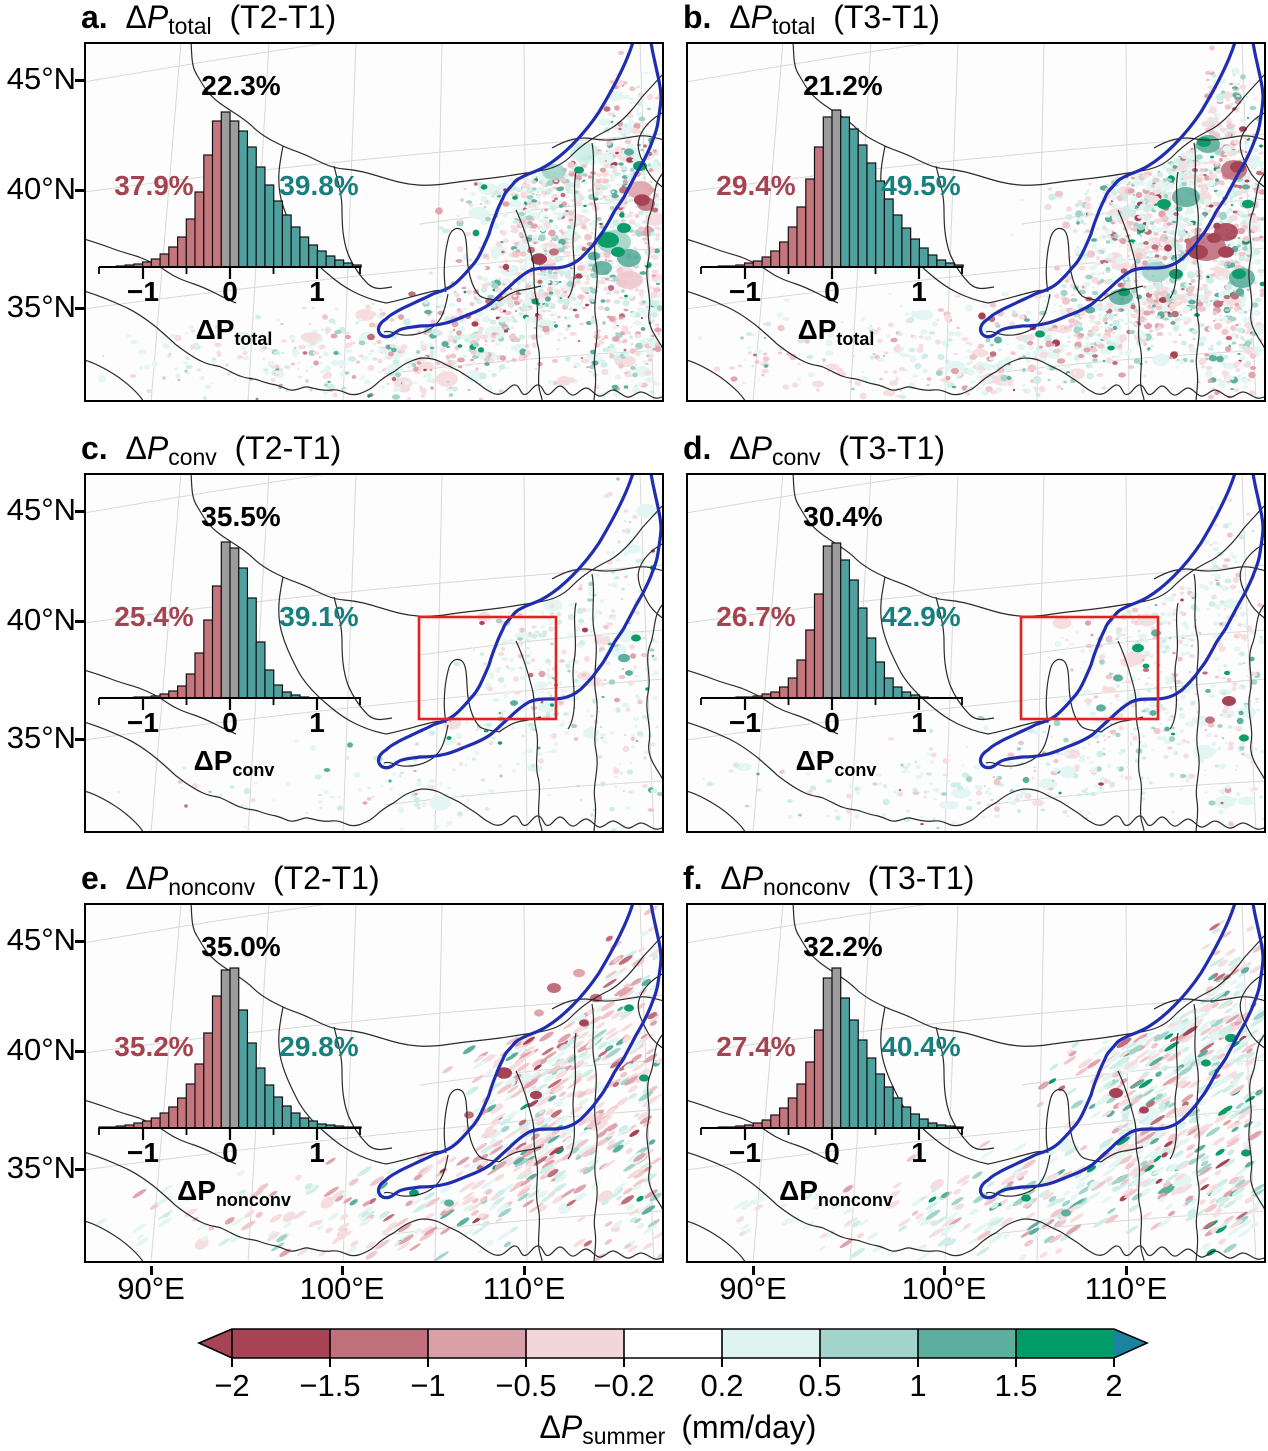  I want to click on svg-text: 22.3%, so click(240, 85).